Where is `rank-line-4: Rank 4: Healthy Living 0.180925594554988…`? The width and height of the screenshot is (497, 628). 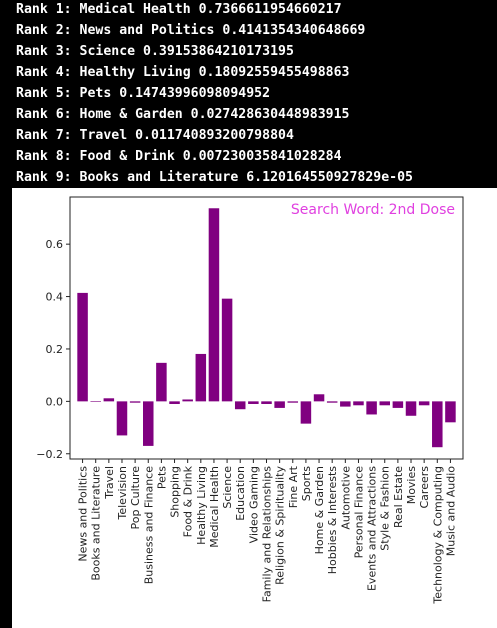 rank-line-4: Rank 4: Healthy Living 0.180925594554988… is located at coordinates (183, 72).